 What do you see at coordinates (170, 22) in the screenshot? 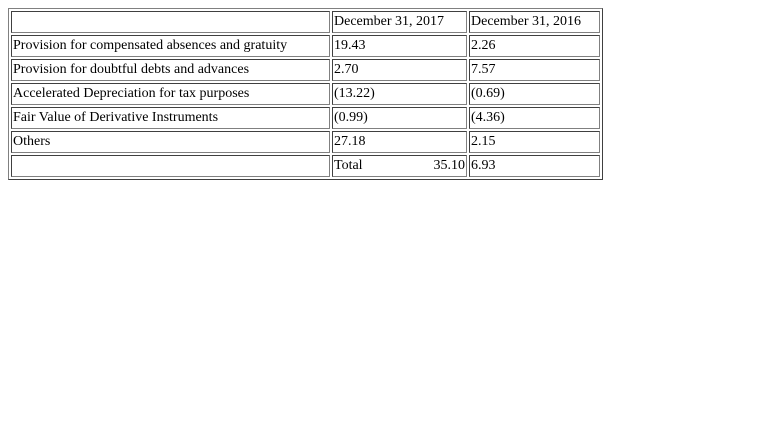
I see `header-label-cell` at bounding box center [170, 22].